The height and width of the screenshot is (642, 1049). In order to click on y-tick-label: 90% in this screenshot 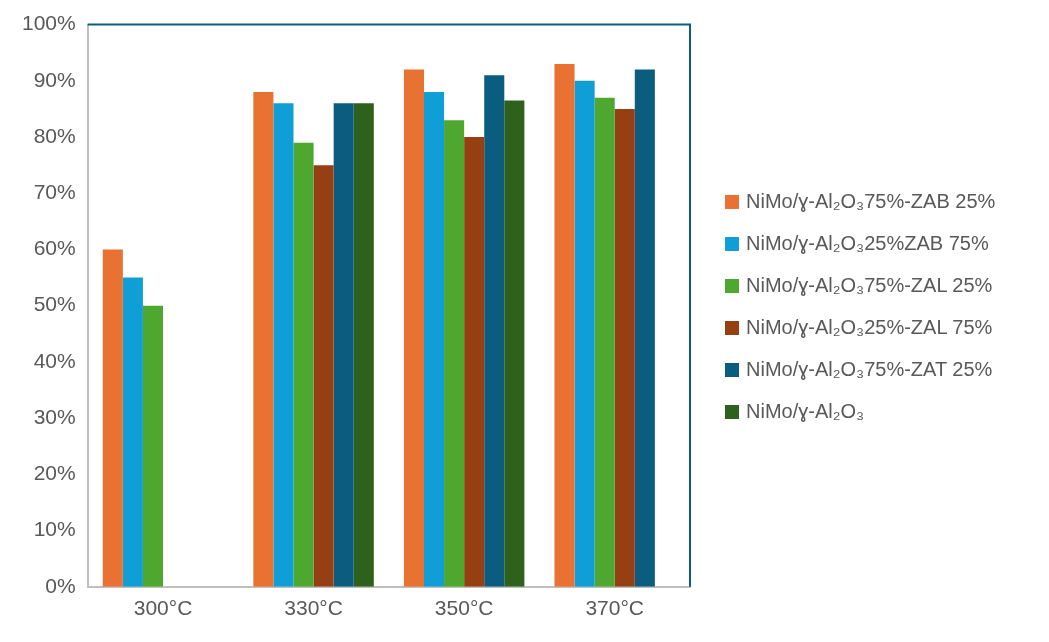, I will do `click(54, 79)`.